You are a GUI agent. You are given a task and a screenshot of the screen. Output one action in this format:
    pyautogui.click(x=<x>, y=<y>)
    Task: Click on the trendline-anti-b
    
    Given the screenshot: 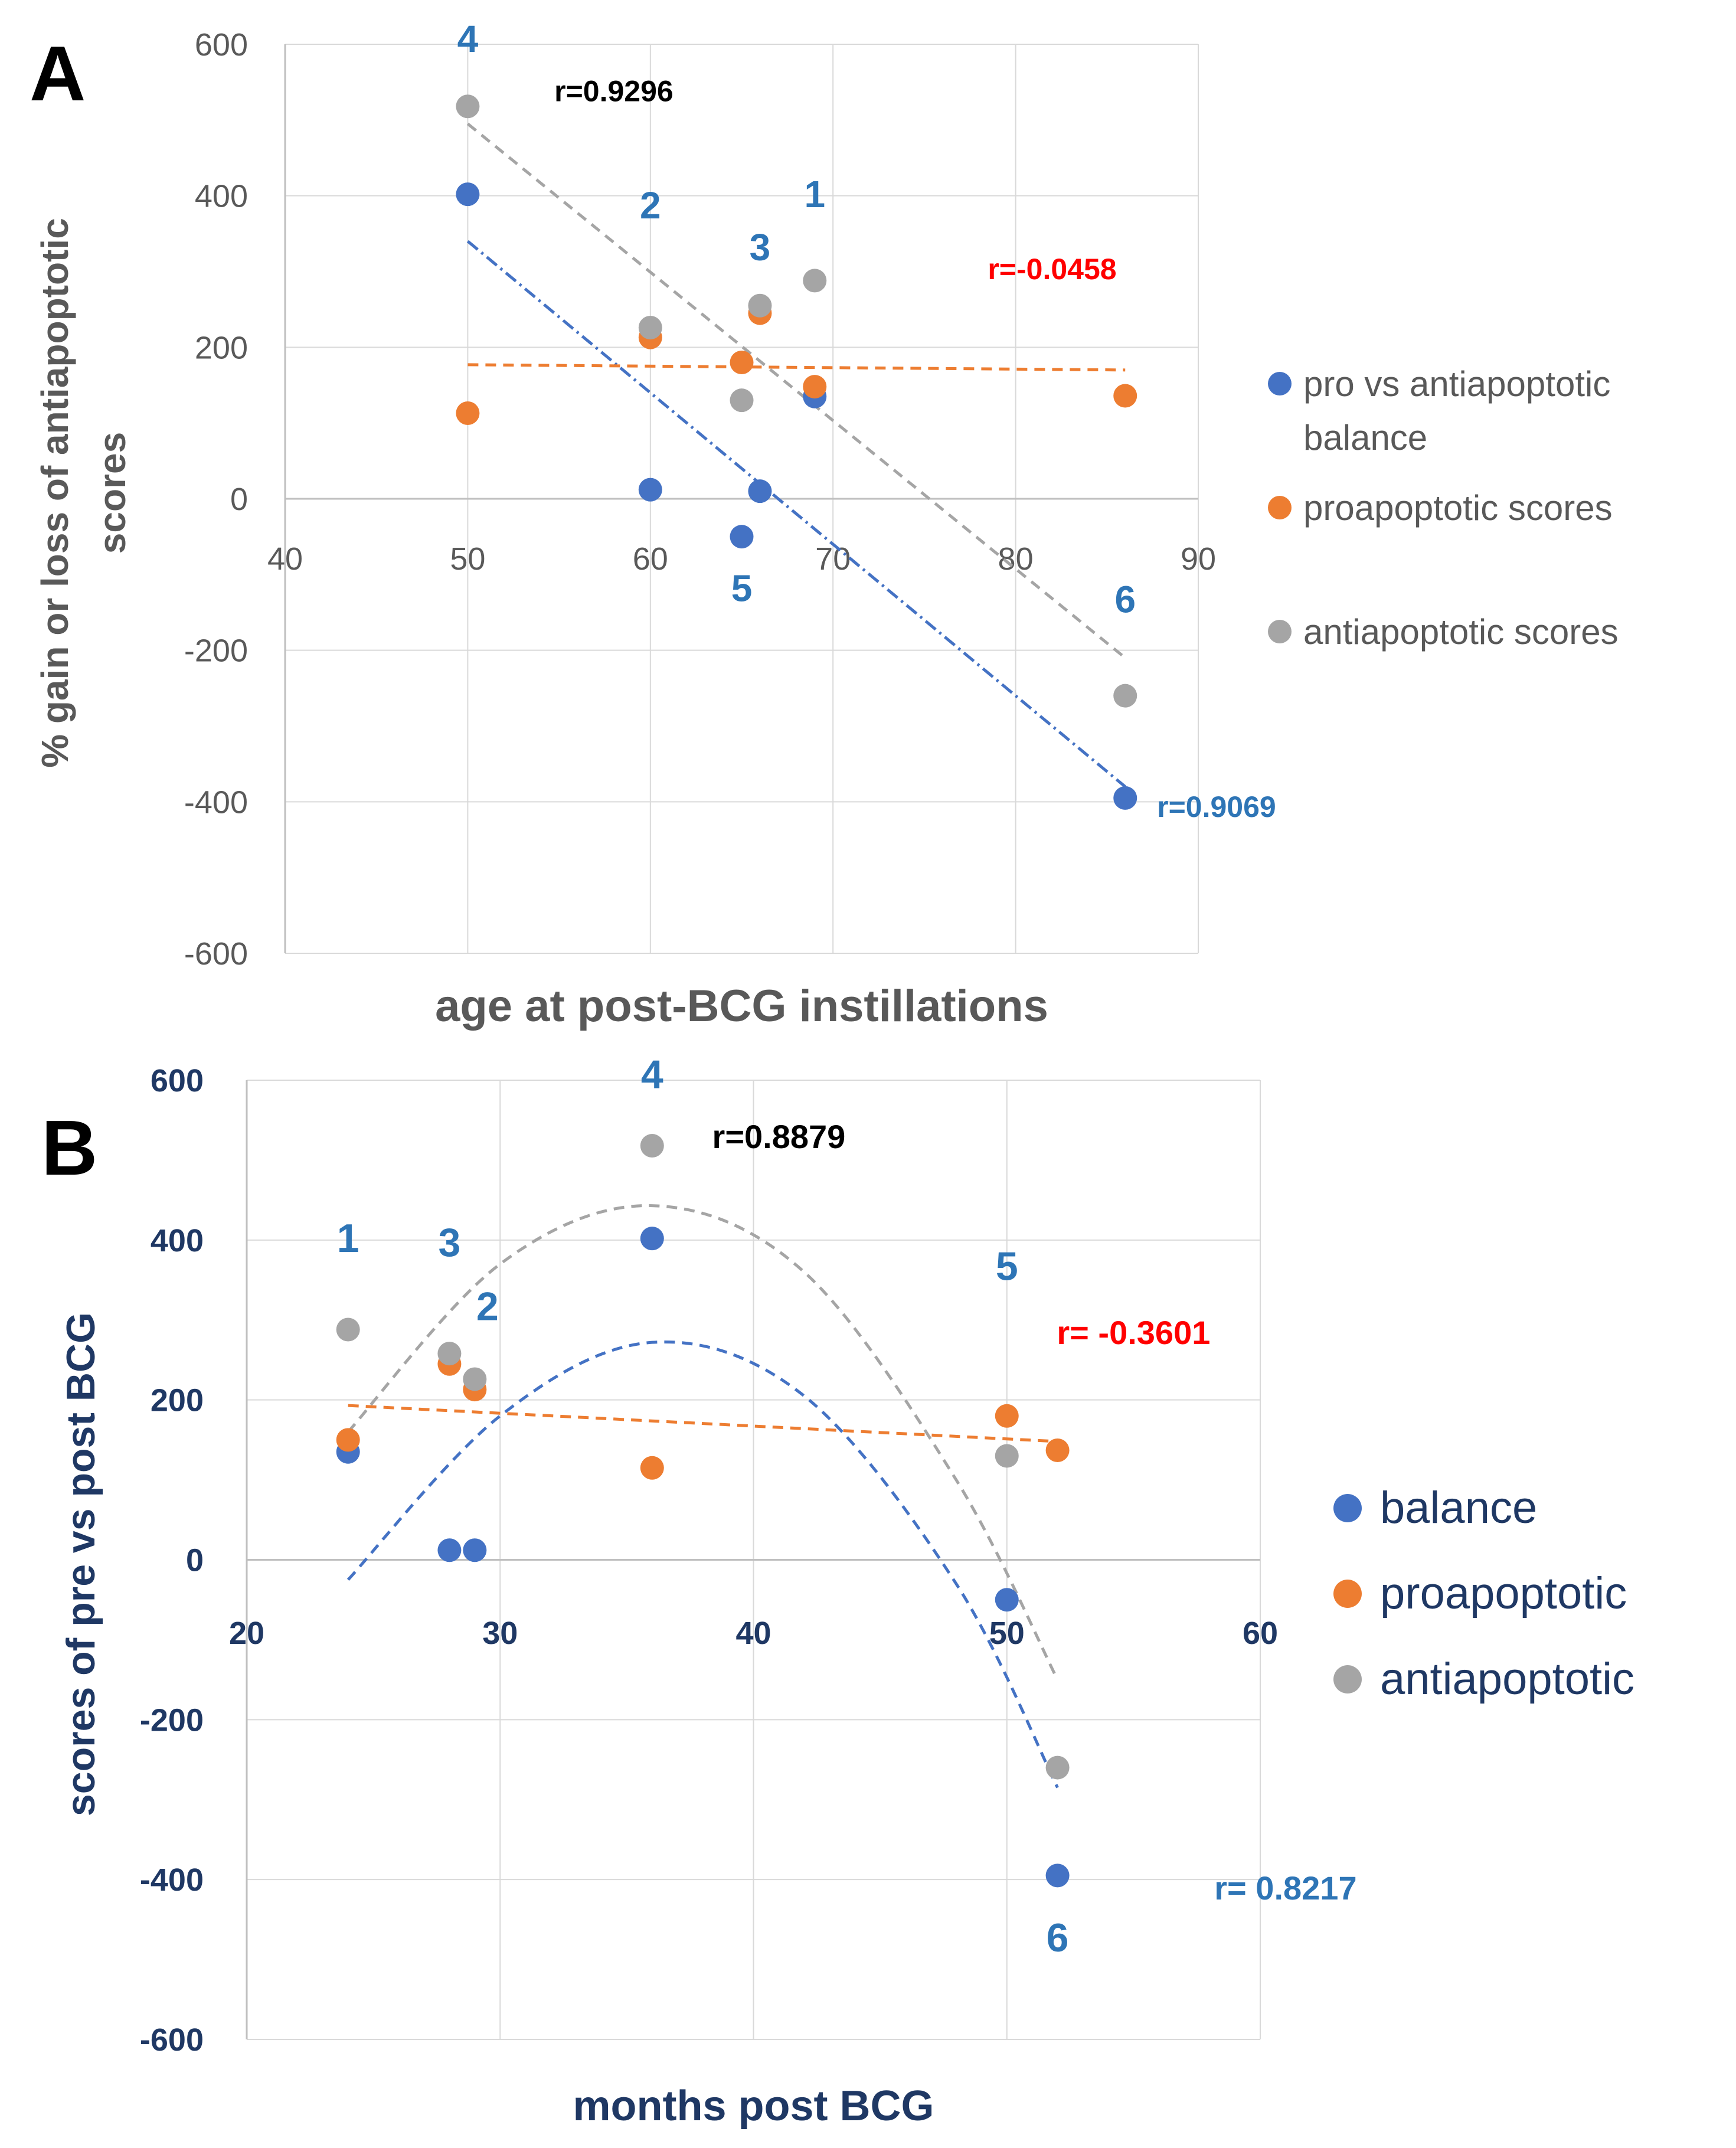 What is the action you would take?
    pyautogui.click(x=702, y=1443)
    